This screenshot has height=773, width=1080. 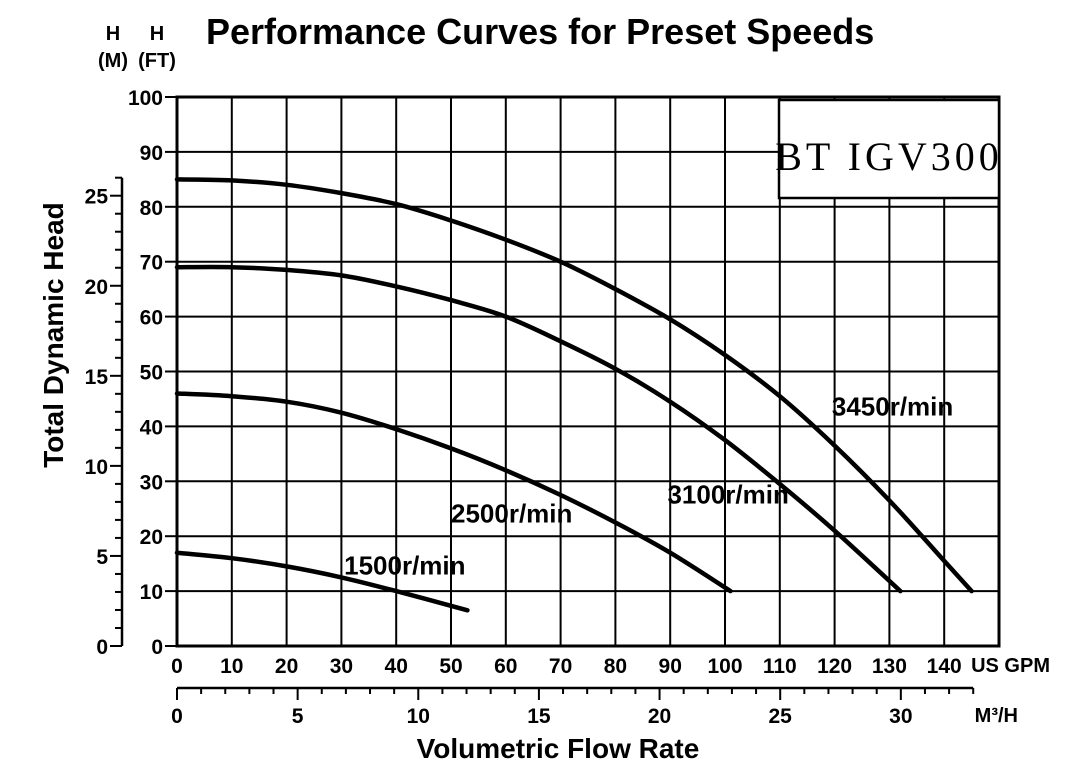 I want to click on x-gpm-tick-label: 90, so click(x=670, y=666).